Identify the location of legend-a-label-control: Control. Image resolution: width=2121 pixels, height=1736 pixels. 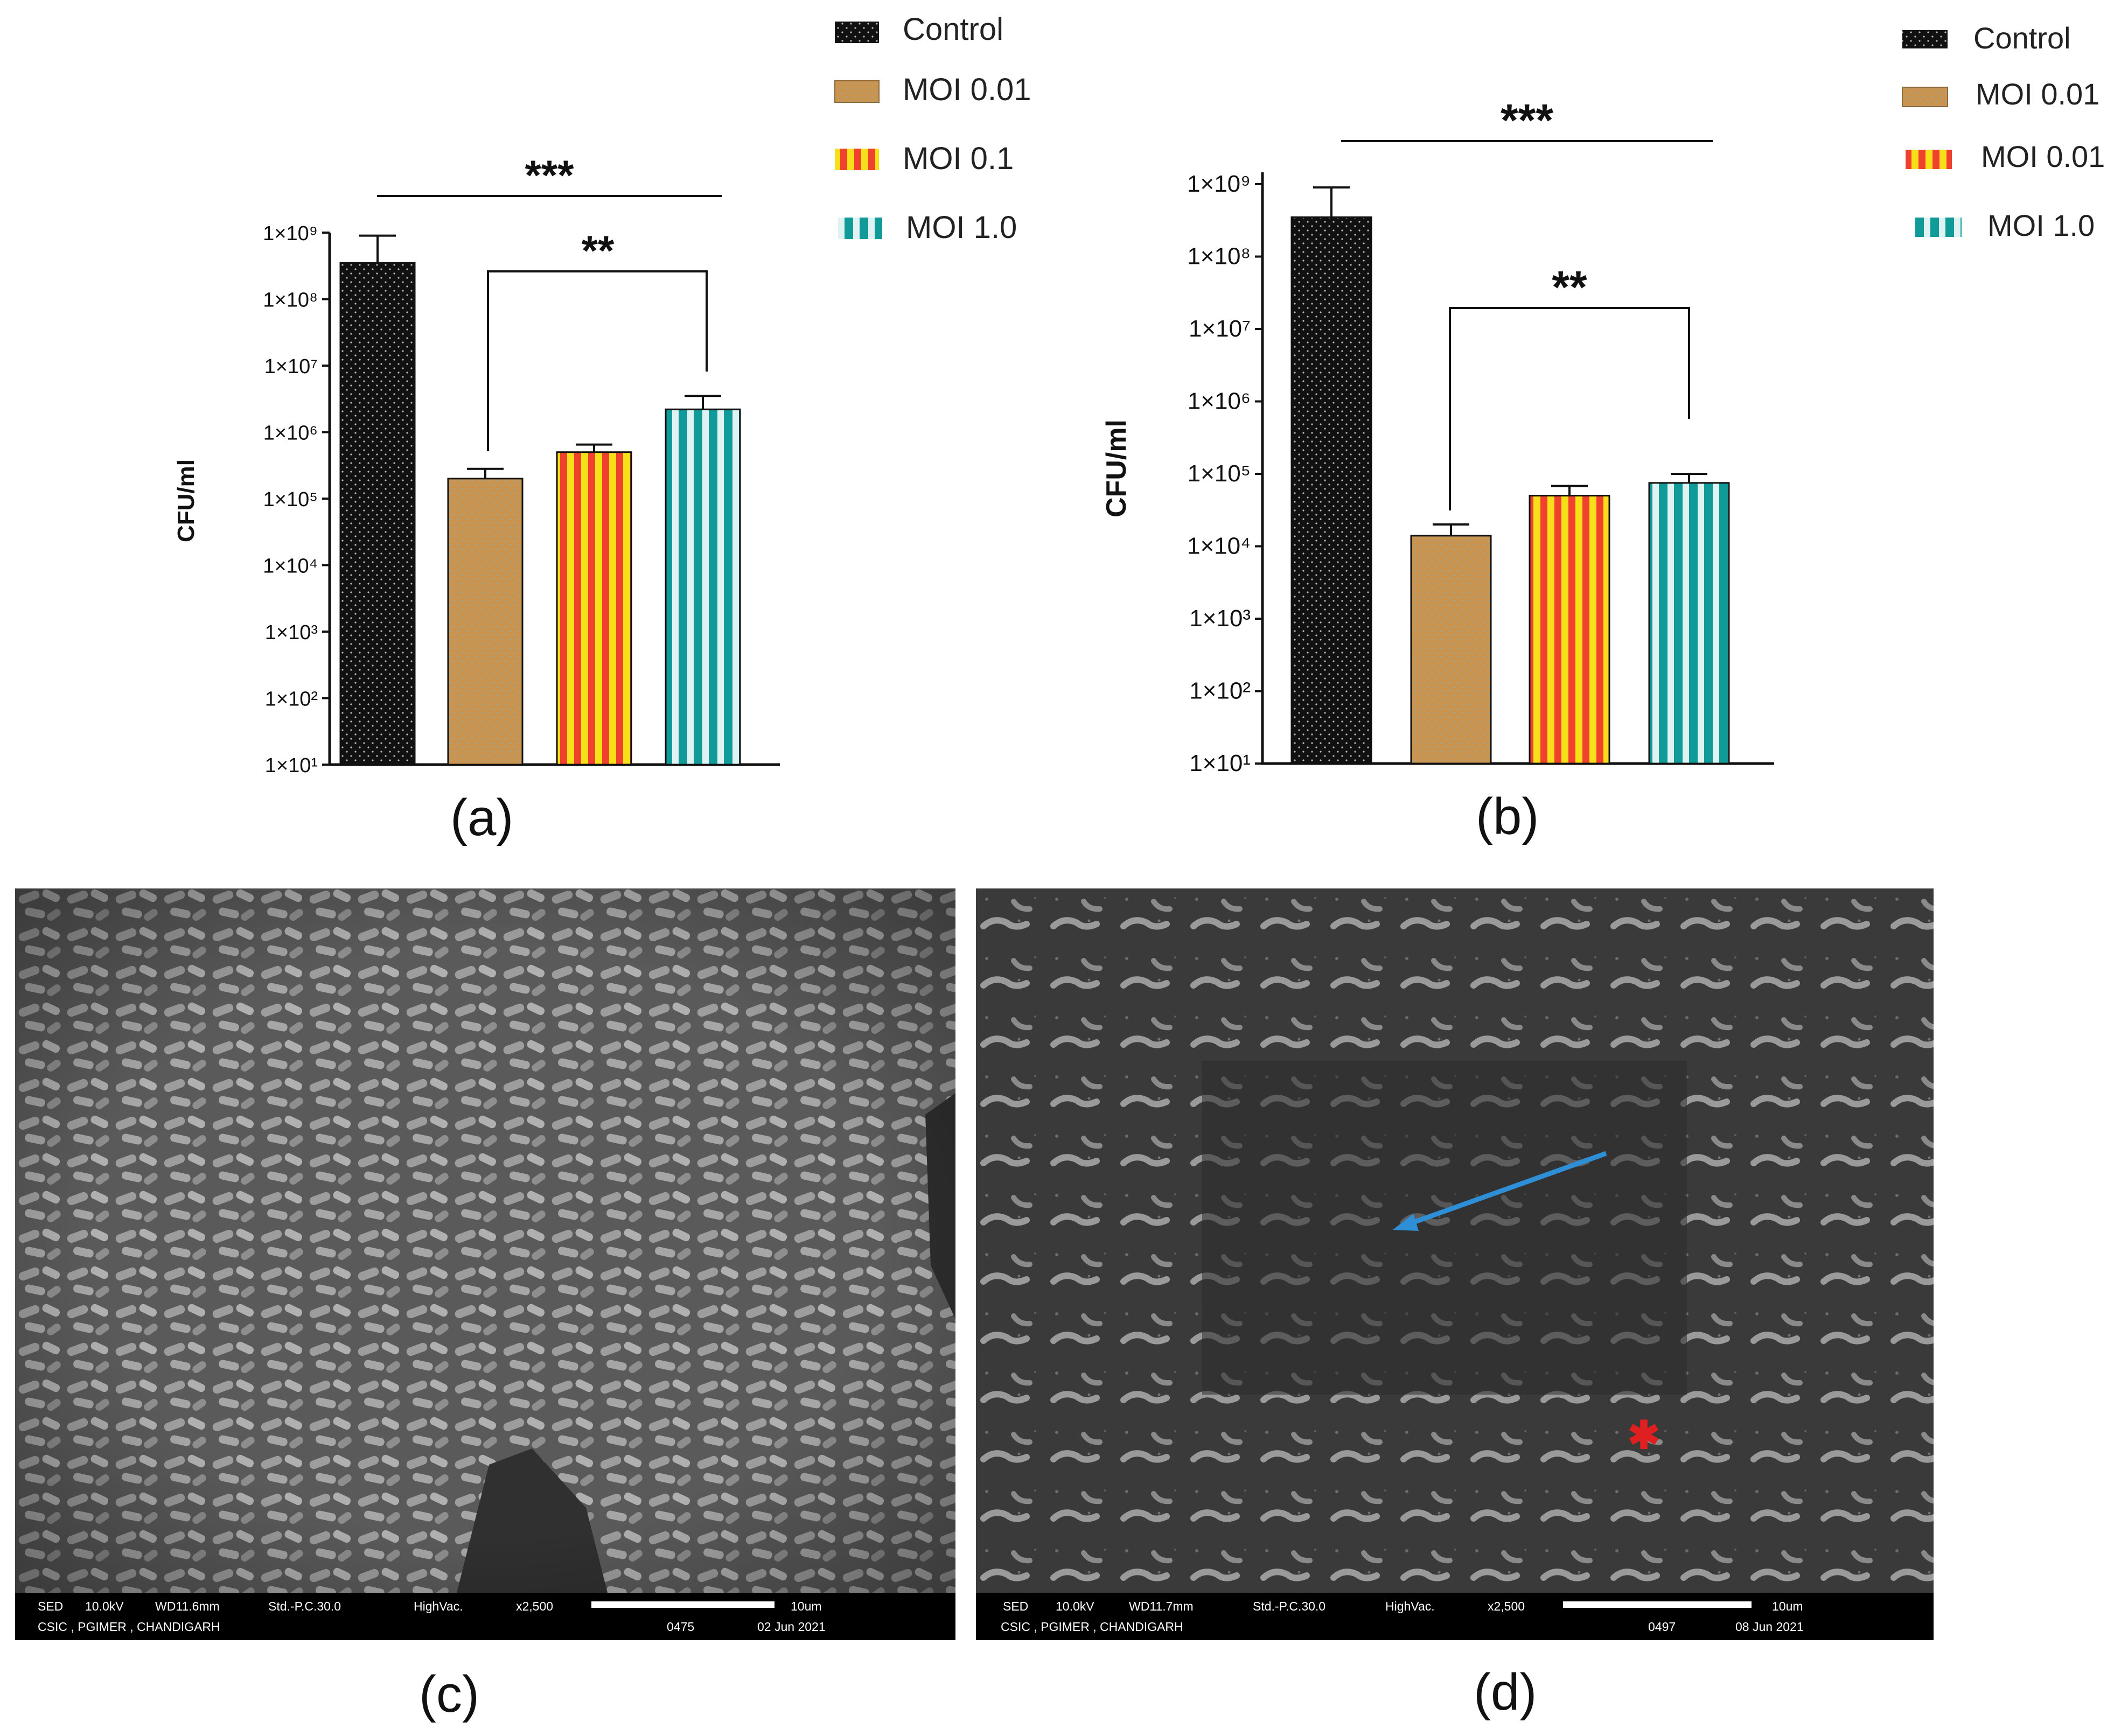
(953, 29).